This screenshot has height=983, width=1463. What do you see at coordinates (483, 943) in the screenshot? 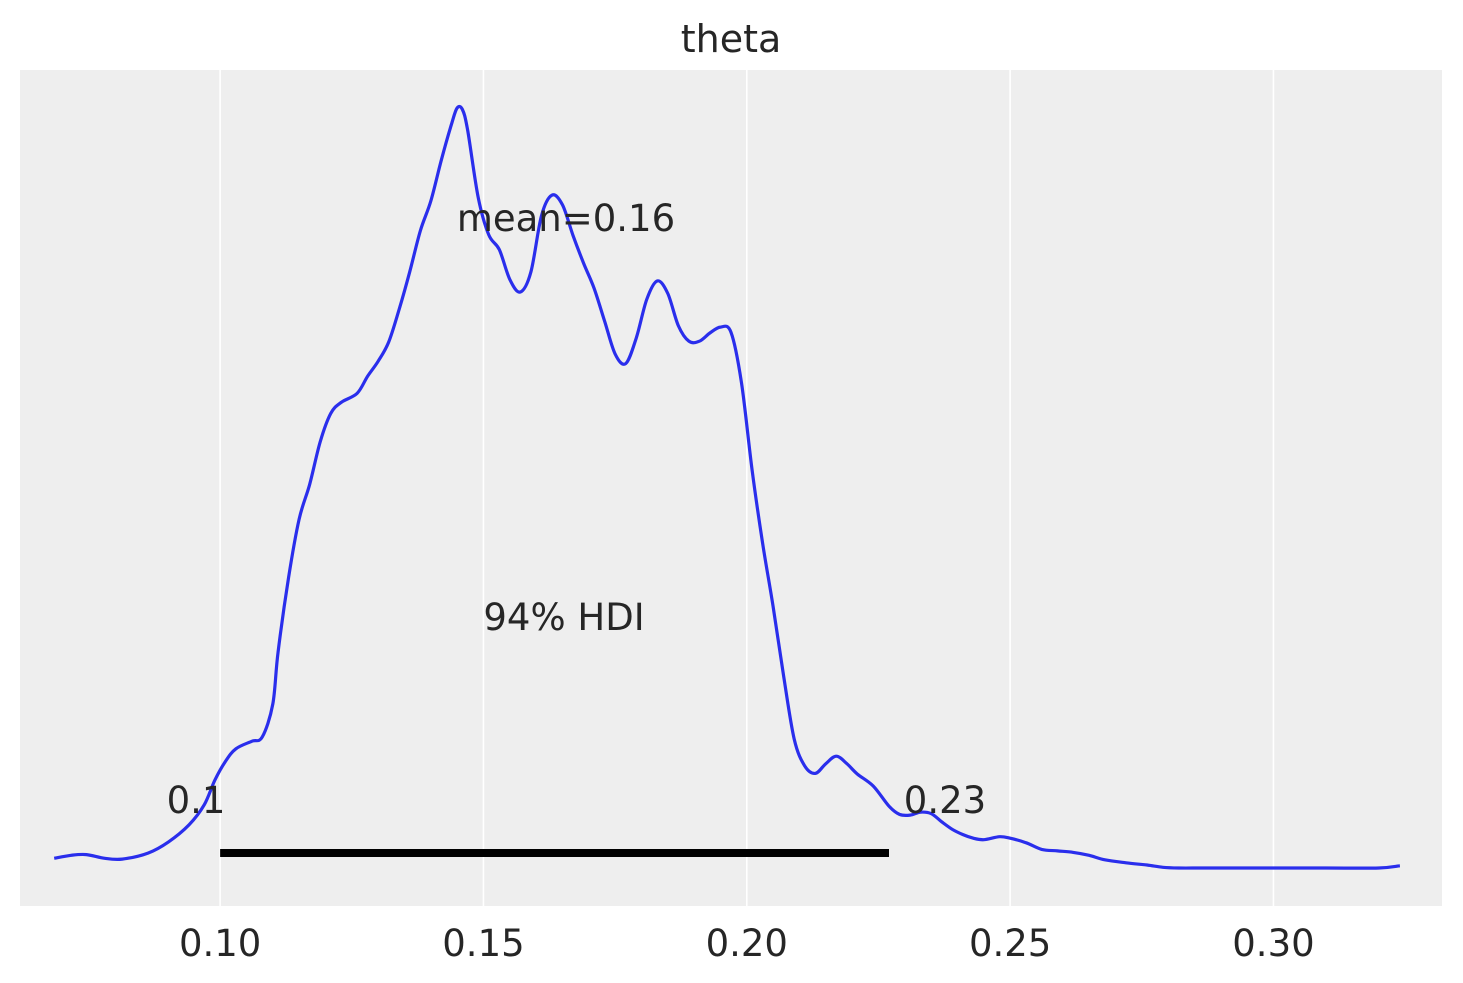
I see `x-tick-label: 0.15` at bounding box center [483, 943].